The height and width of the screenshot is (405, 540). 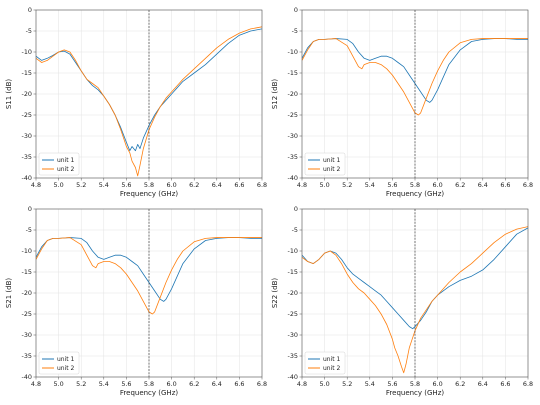 What do you see at coordinates (275, 293) in the screenshot?
I see `y-axis-label: S22 (dB)` at bounding box center [275, 293].